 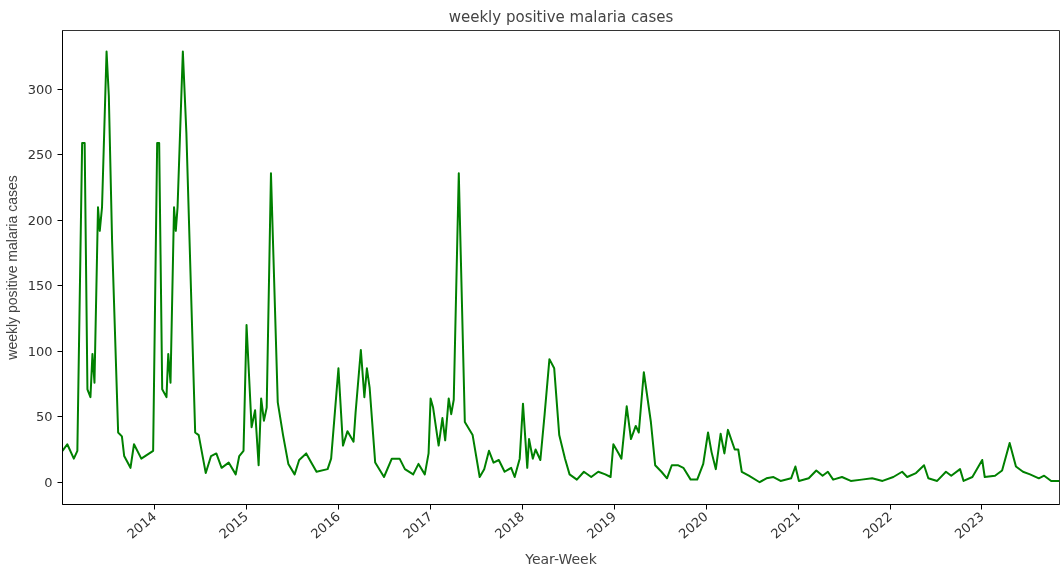 I want to click on y-tick-label: 200, so click(x=40, y=220).